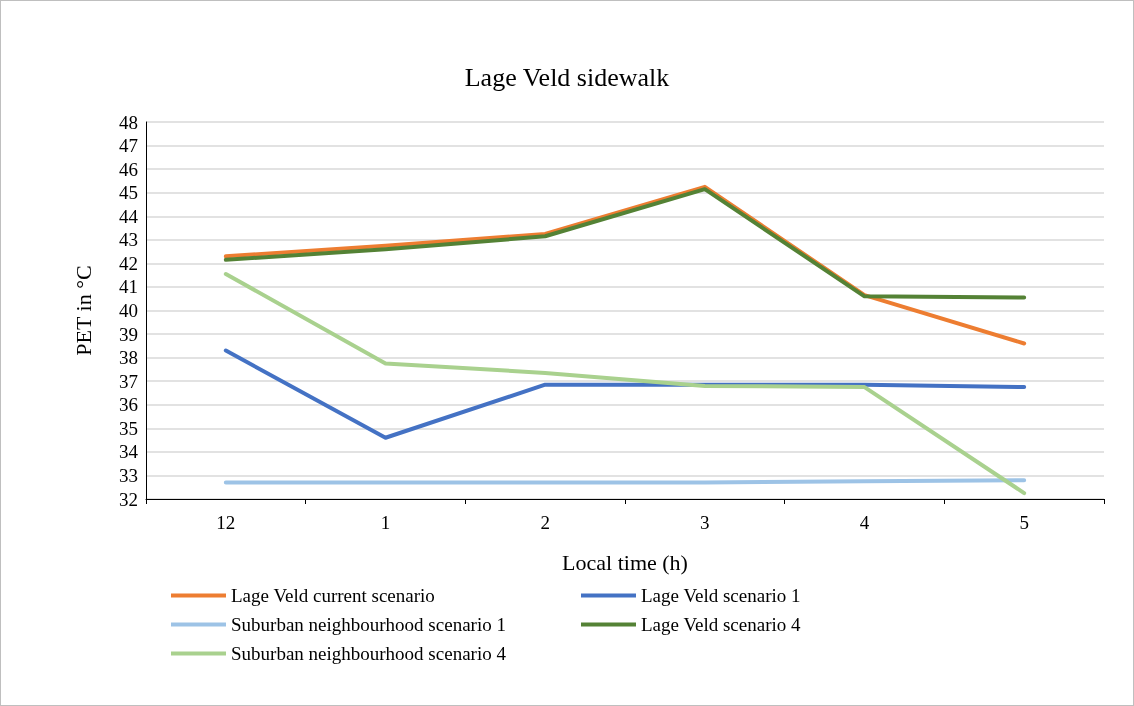 This screenshot has height=706, width=1134. I want to click on legend-label: Suburban neighbourhood scenario 4, so click(369, 653).